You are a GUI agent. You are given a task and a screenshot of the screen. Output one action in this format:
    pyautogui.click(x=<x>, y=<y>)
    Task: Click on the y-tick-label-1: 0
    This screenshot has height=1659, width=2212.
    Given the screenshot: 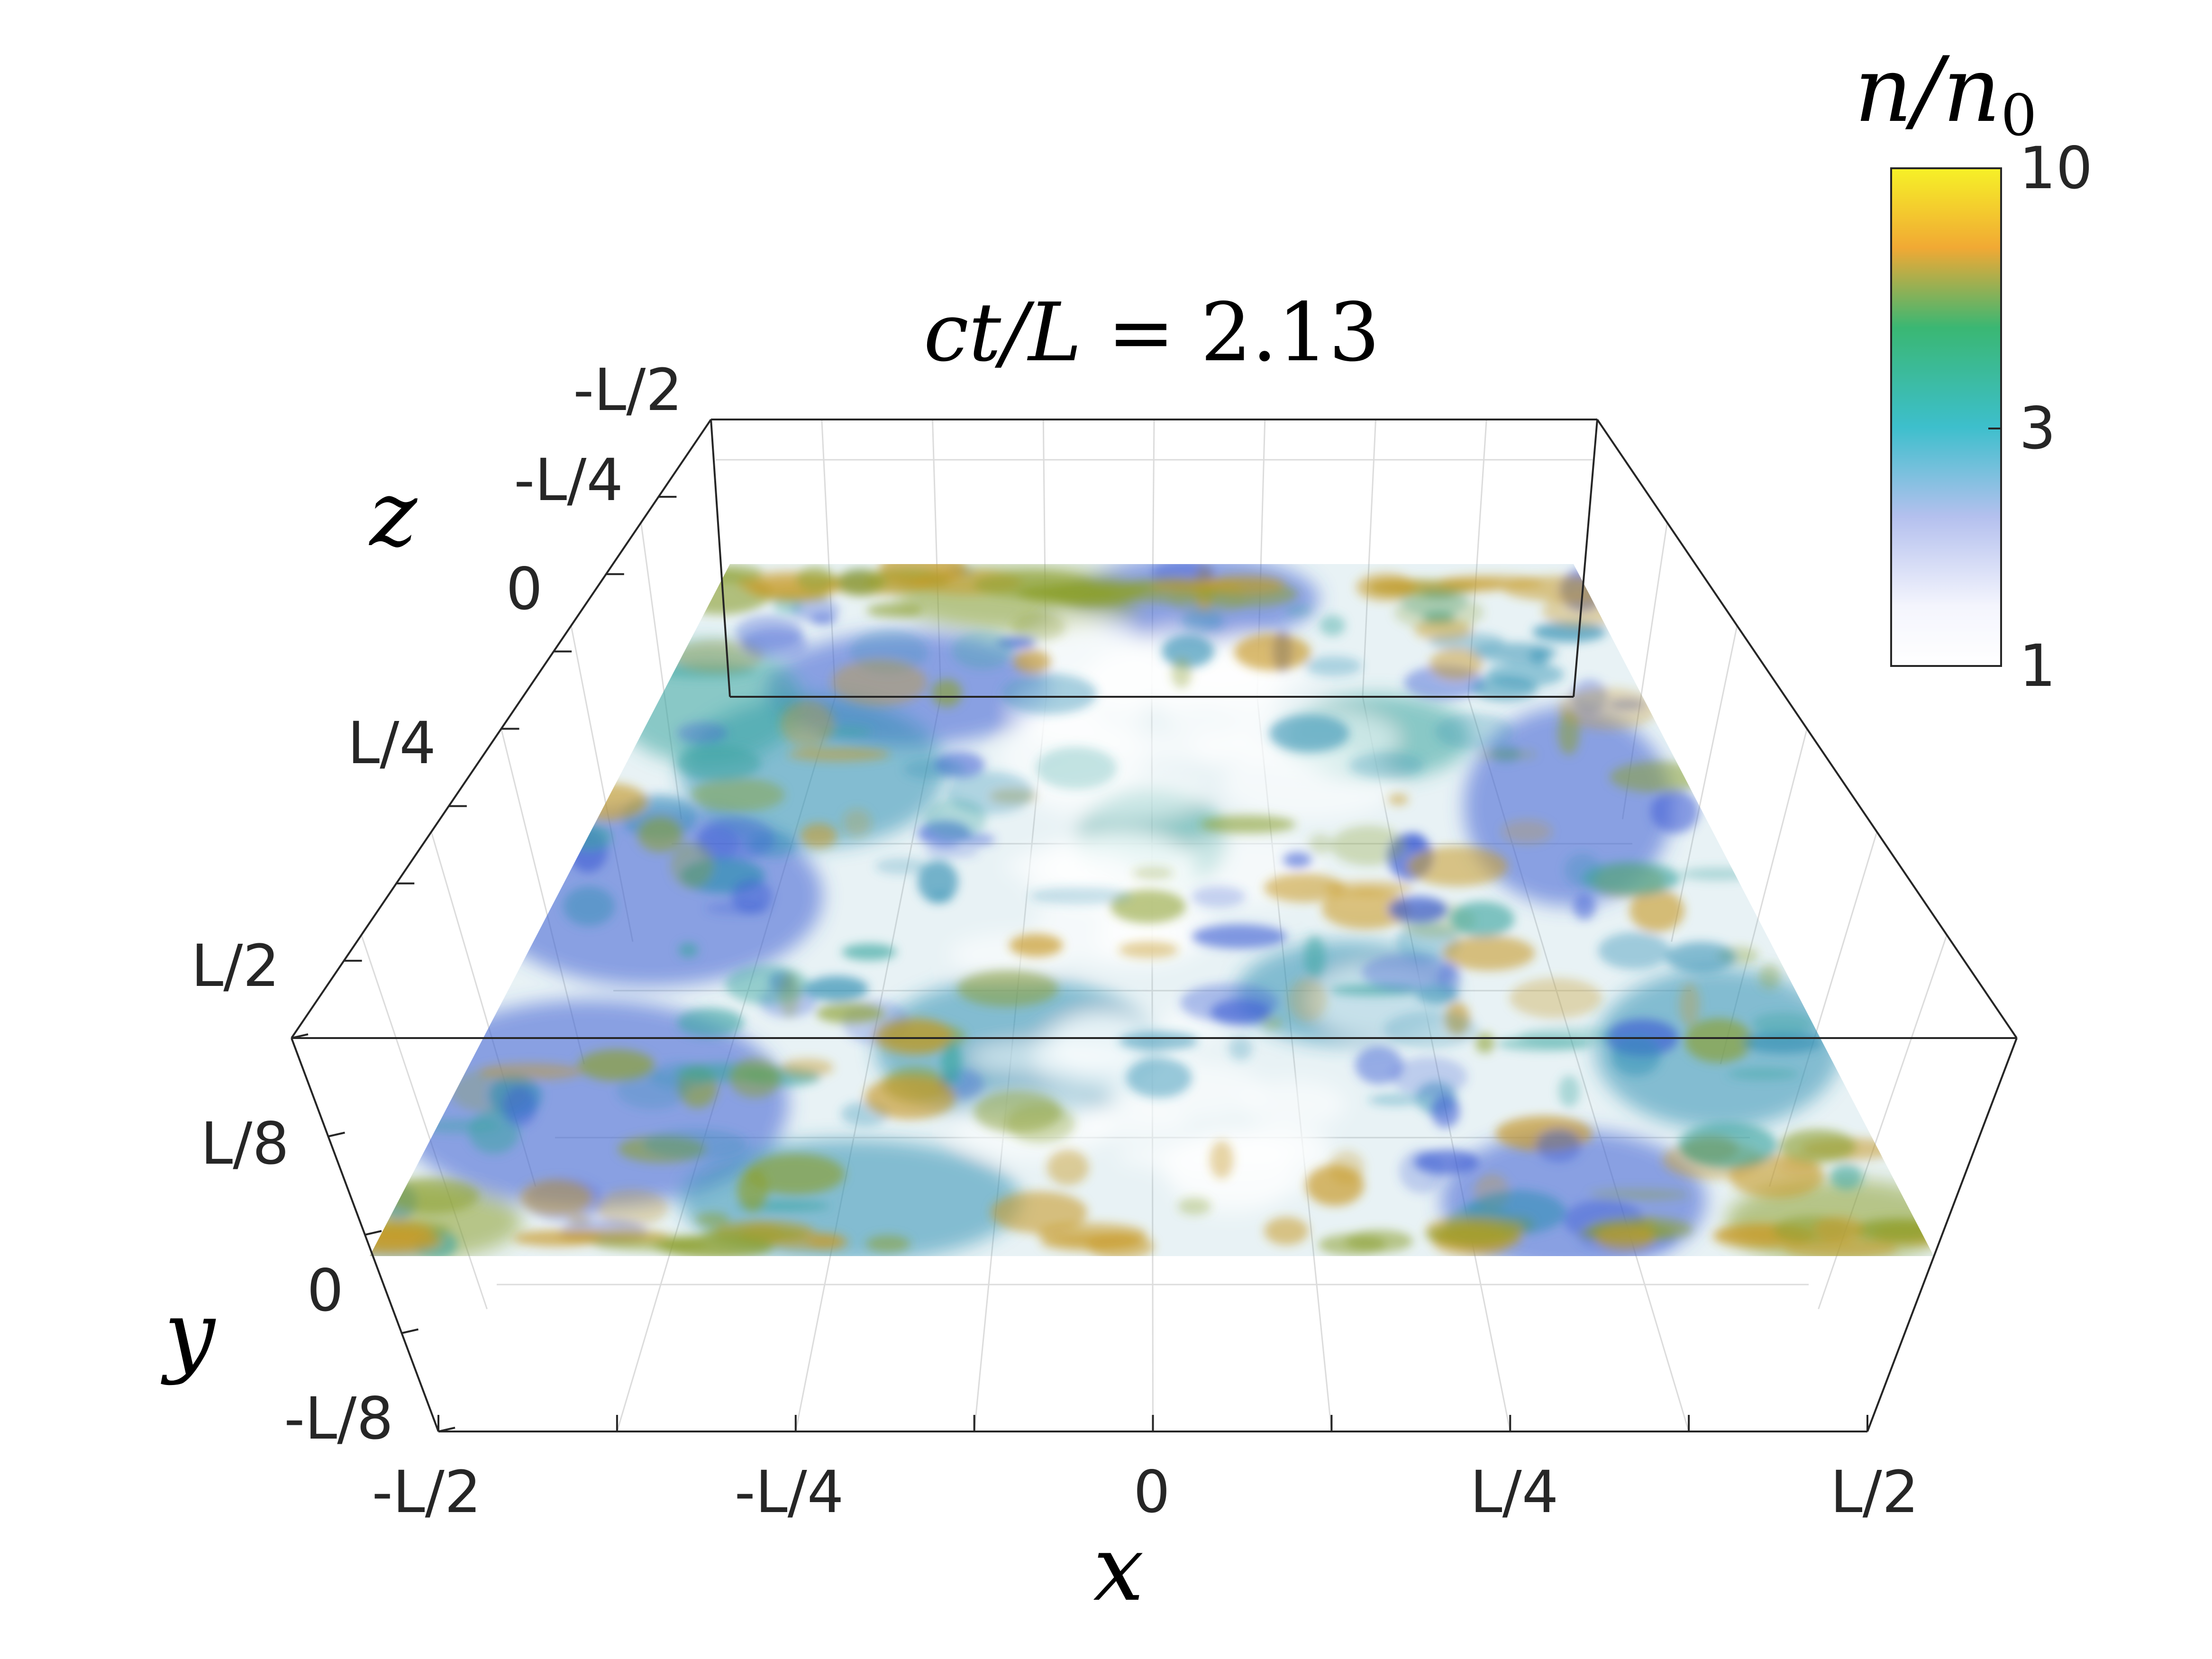 What is the action you would take?
    pyautogui.click(x=325, y=1290)
    